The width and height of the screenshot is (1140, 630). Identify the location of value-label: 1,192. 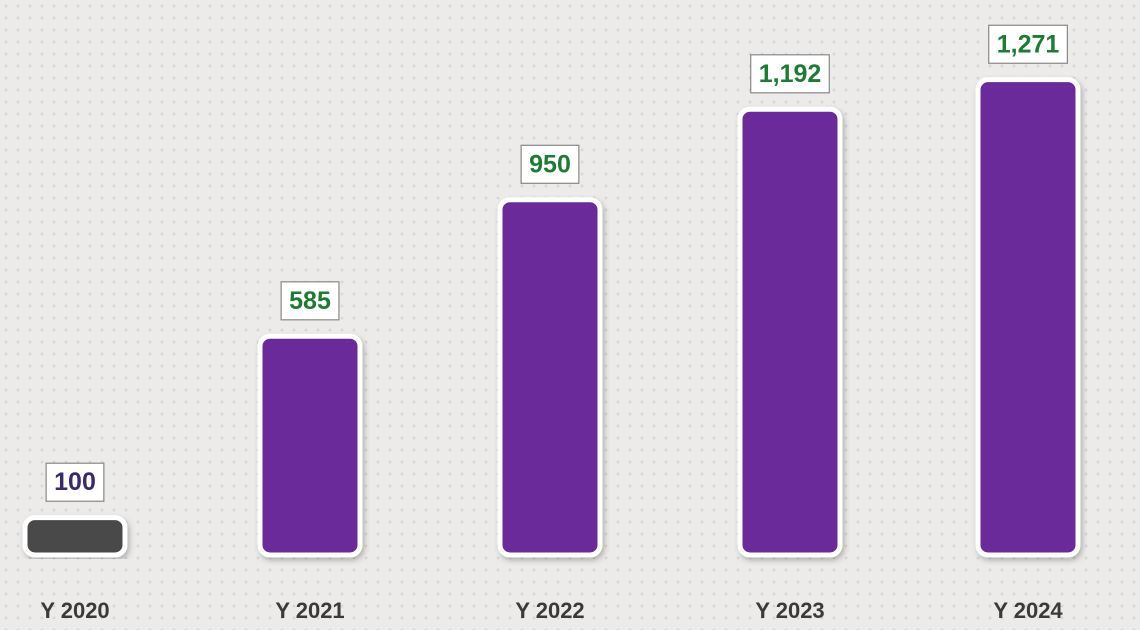
(790, 74).